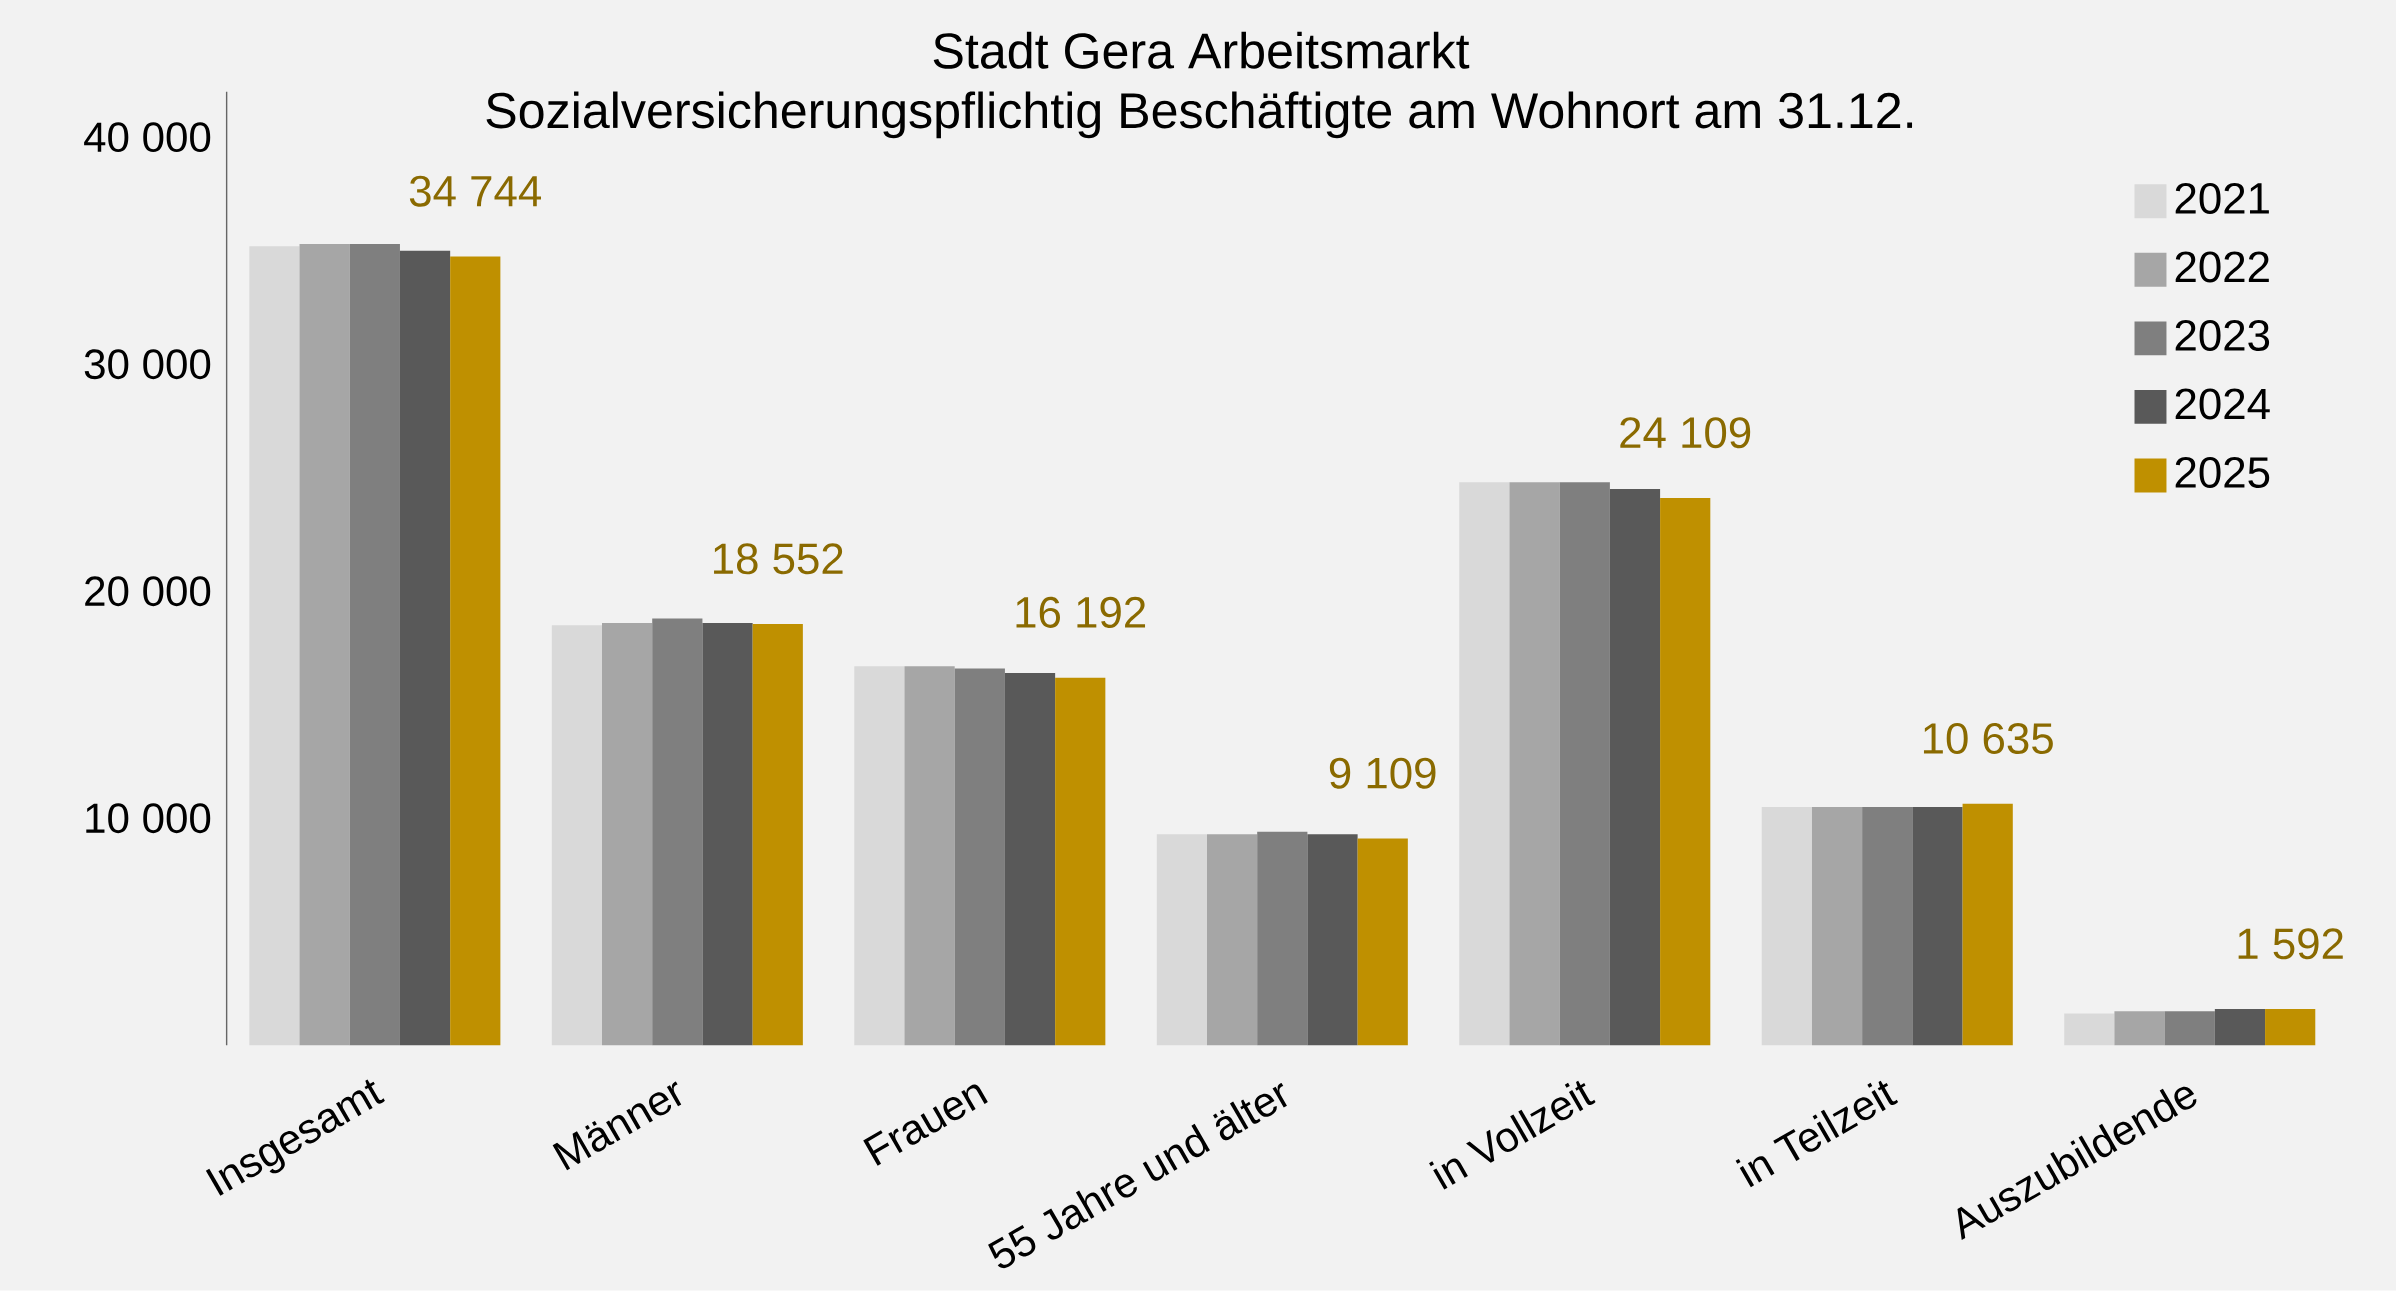 Image resolution: width=2396 pixels, height=1291 pixels. Describe the element at coordinates (1137, 1176) in the screenshot. I see `x-tick-label: 55 Jahre und älter` at that location.